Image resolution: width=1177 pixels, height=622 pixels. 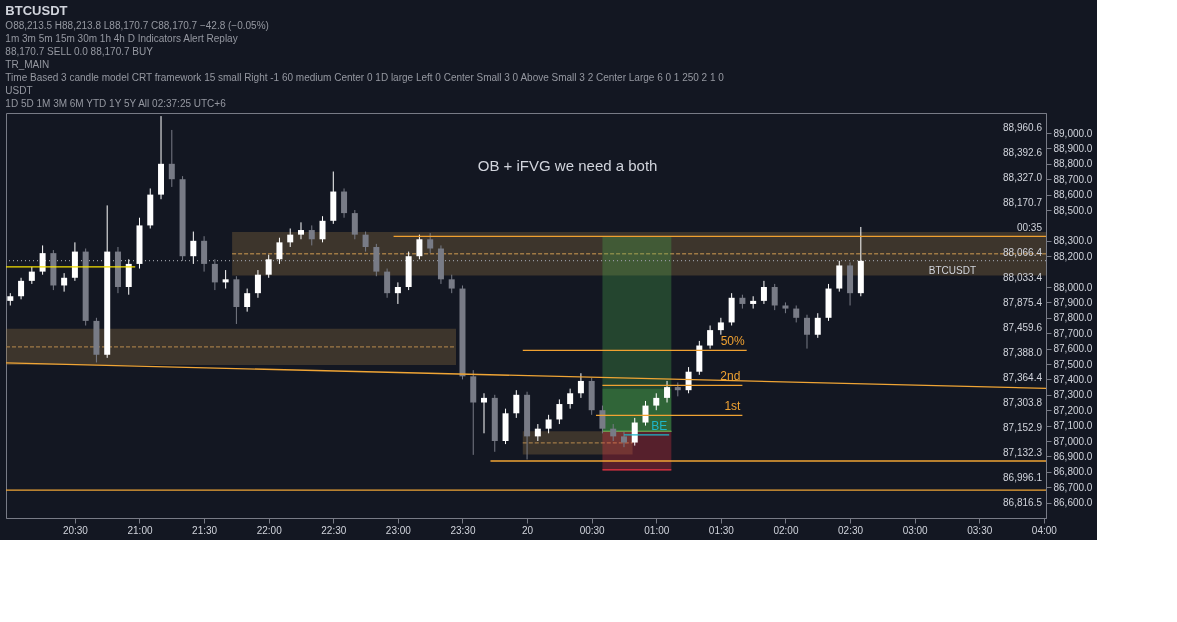 What do you see at coordinates (1023, 302) in the screenshot?
I see `annotation: 87,875.4` at bounding box center [1023, 302].